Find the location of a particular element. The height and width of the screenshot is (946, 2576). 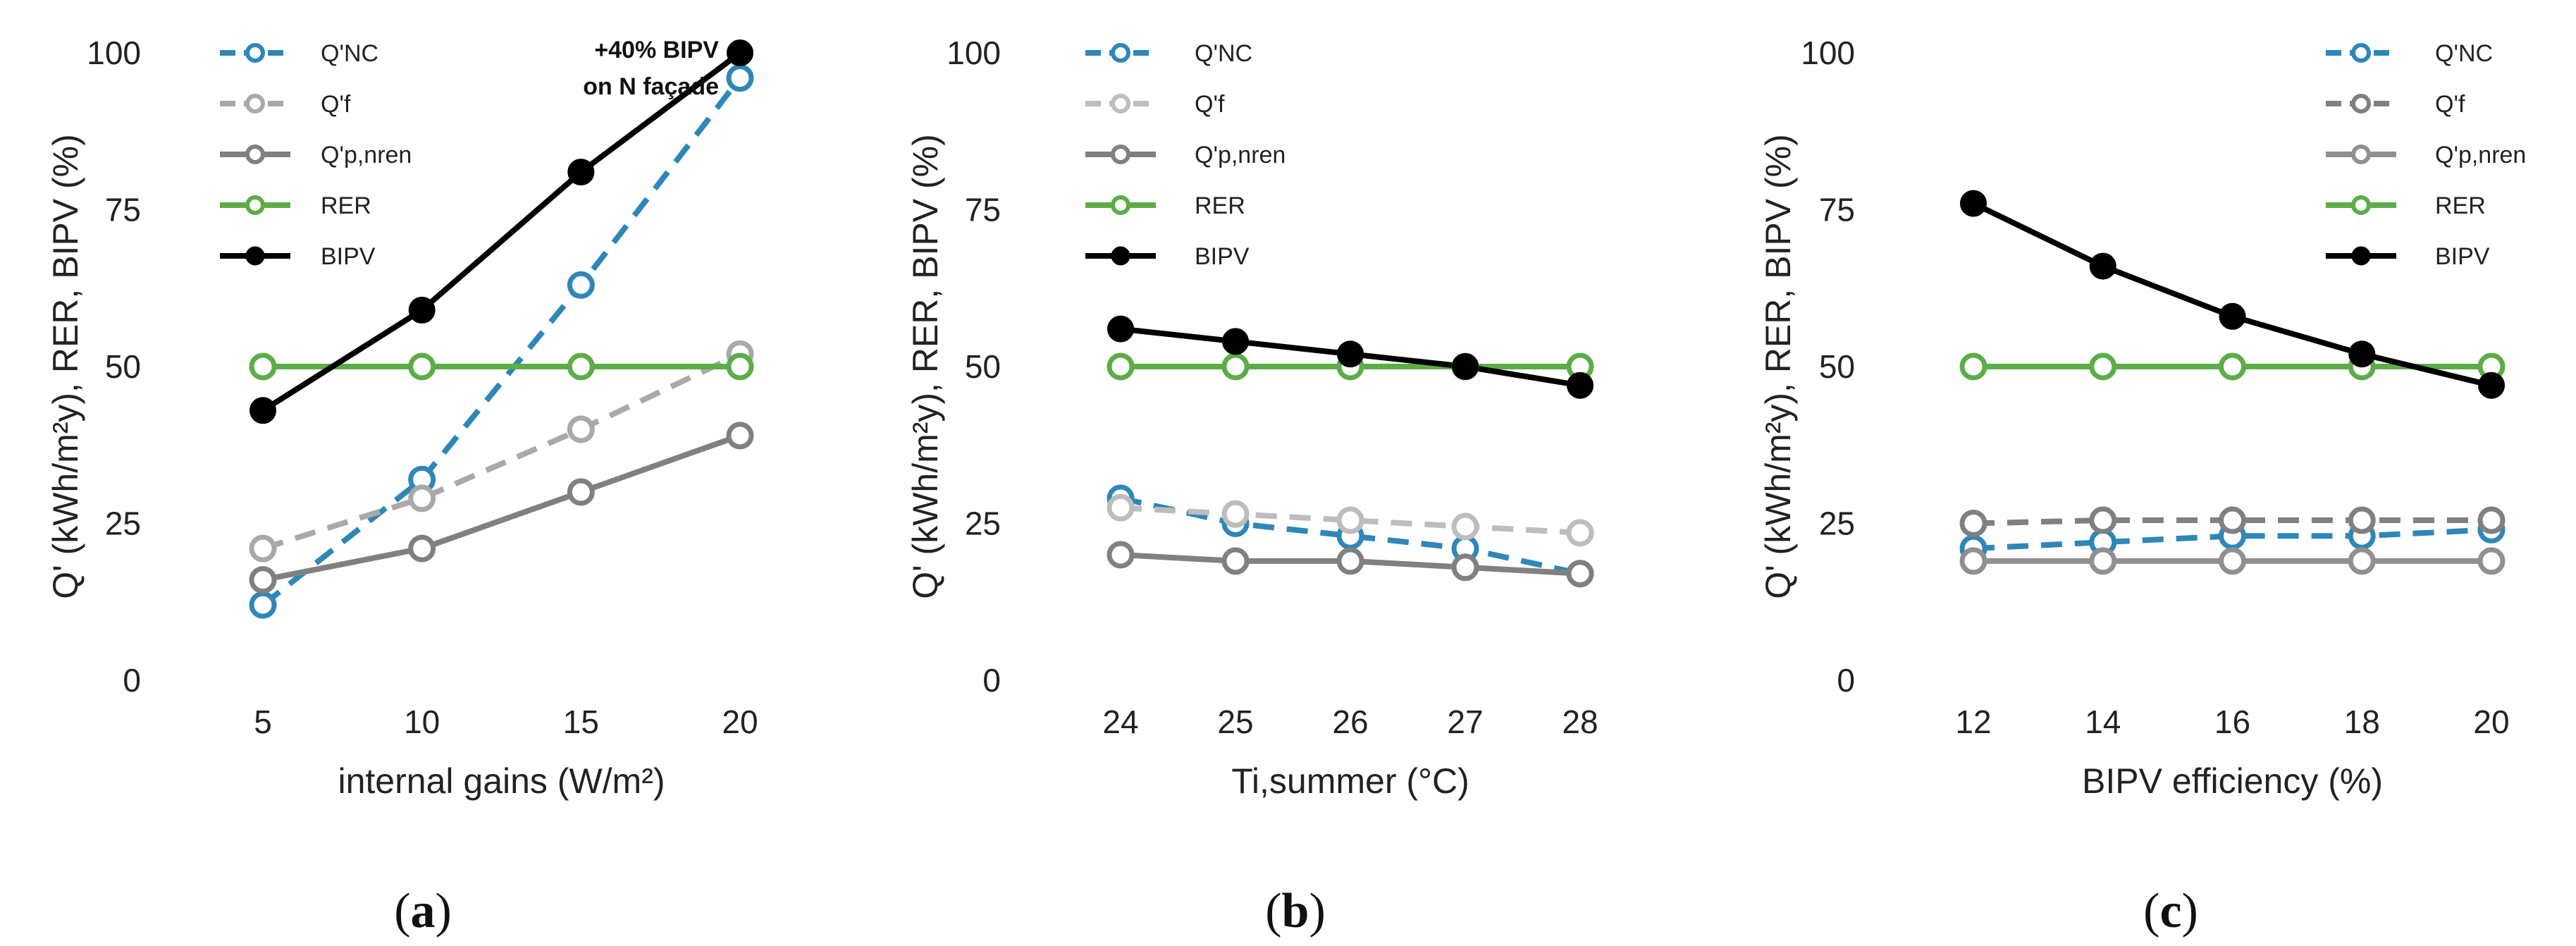

x-tick-label: 15 is located at coordinates (581, 722).